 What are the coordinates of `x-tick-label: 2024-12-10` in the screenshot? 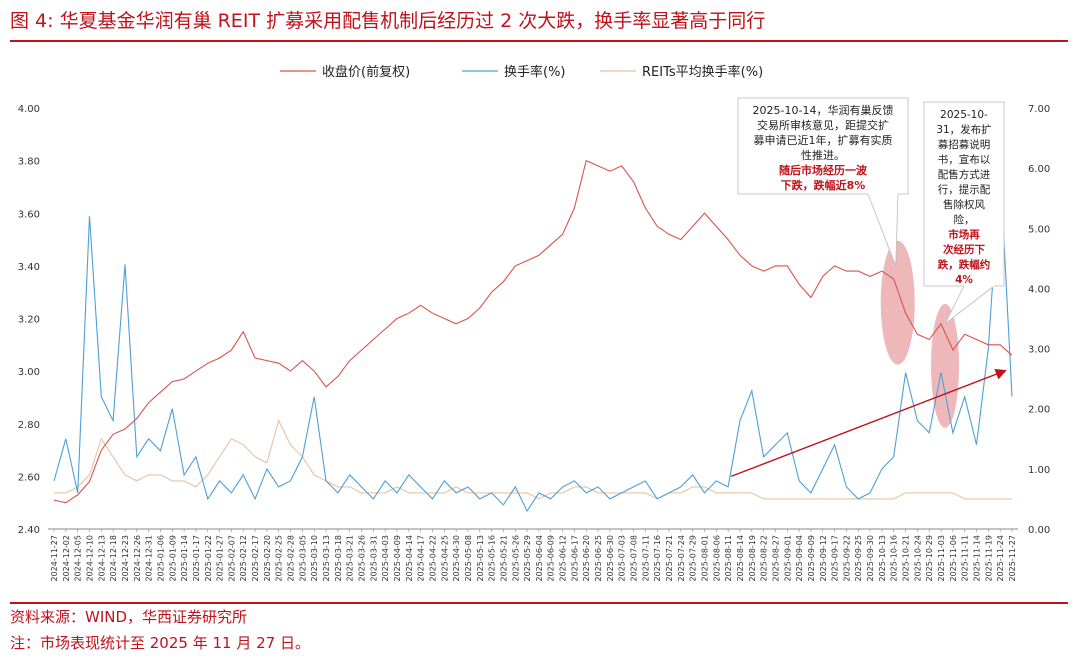 It's located at (89, 558).